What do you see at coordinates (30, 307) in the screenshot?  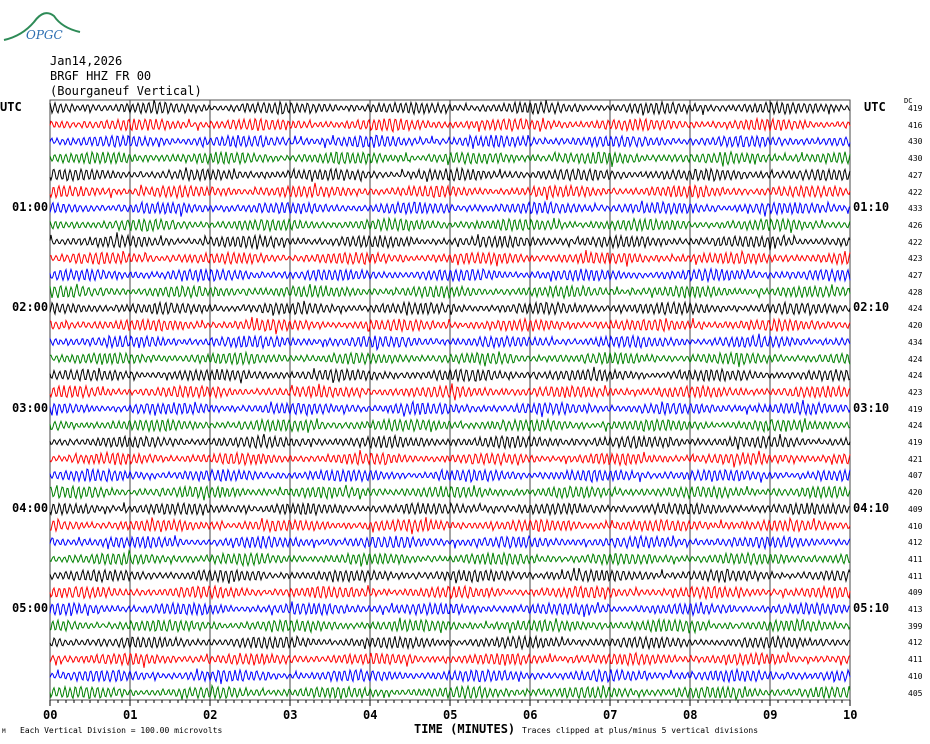 I see `hour-label: 02:00` at bounding box center [30, 307].